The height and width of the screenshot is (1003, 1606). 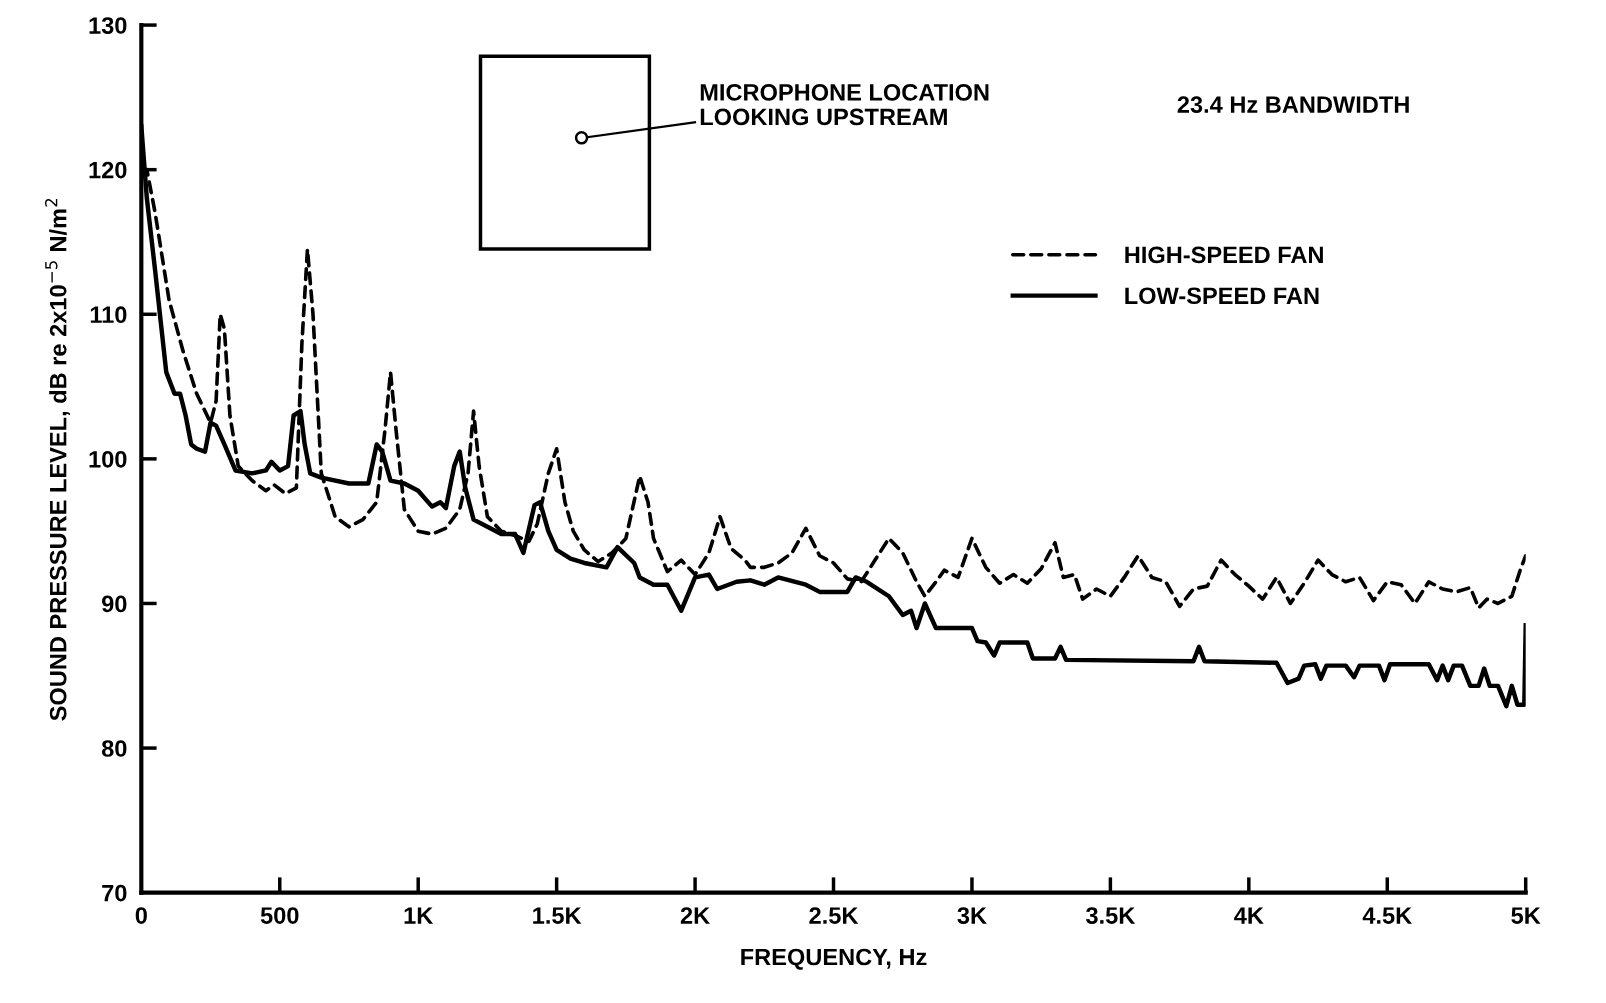 What do you see at coordinates (1249, 915) in the screenshot?
I see `x-tick-label: 4K` at bounding box center [1249, 915].